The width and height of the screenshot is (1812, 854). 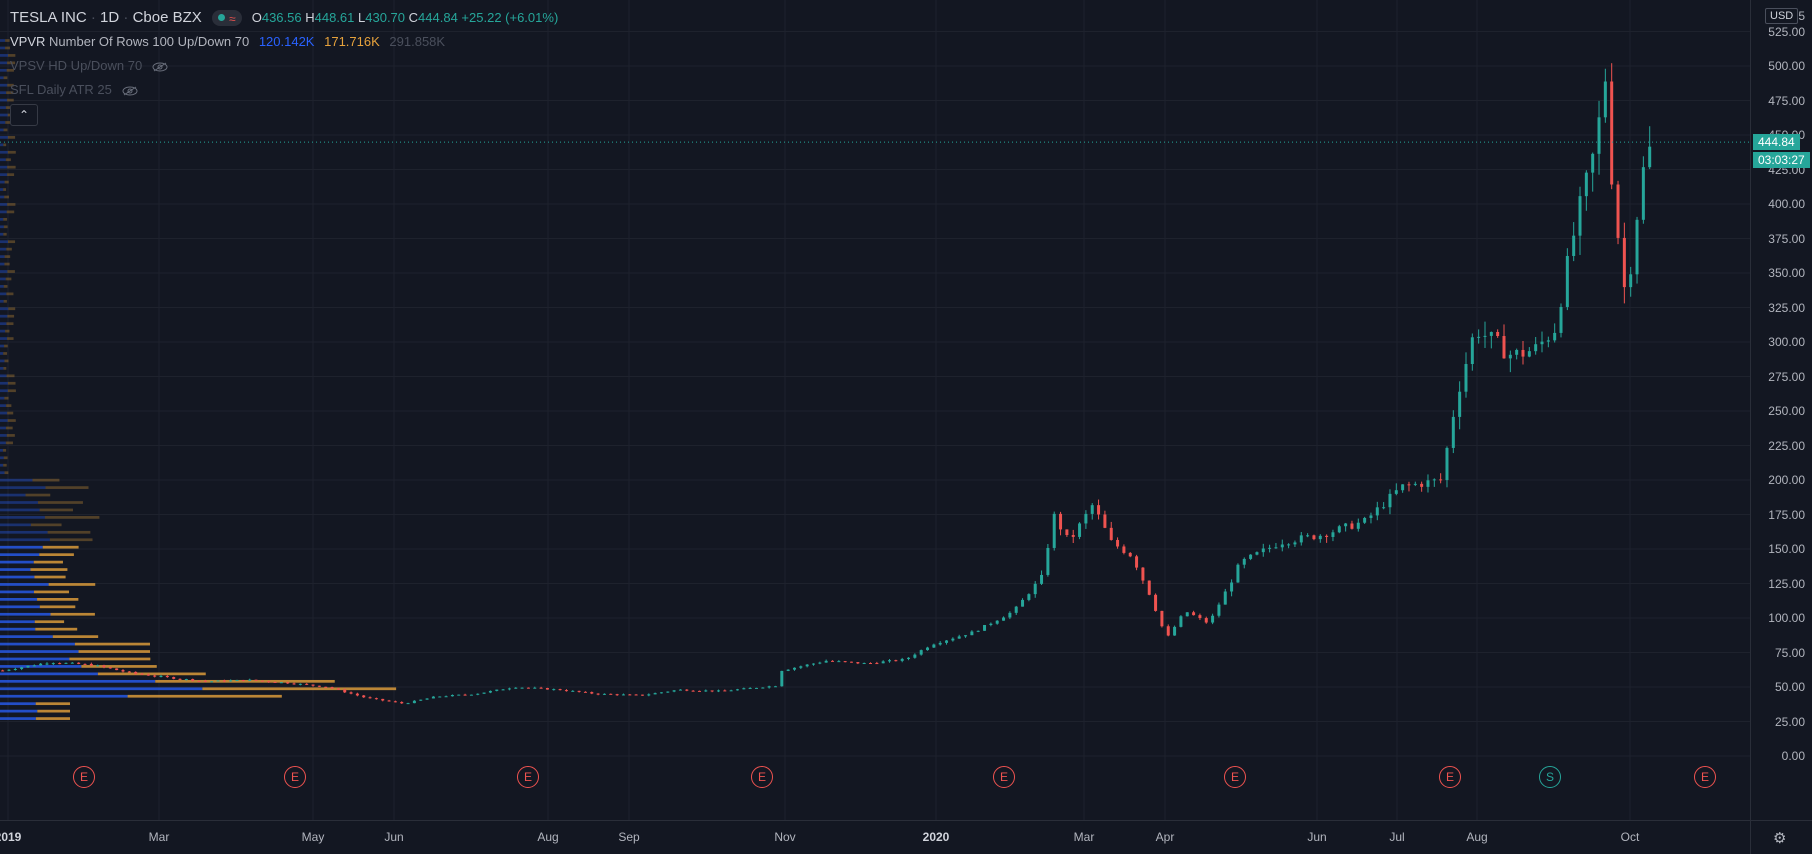 What do you see at coordinates (74, 89) in the screenshot?
I see `atr-legend: SFL Daily ATR 25` at bounding box center [74, 89].